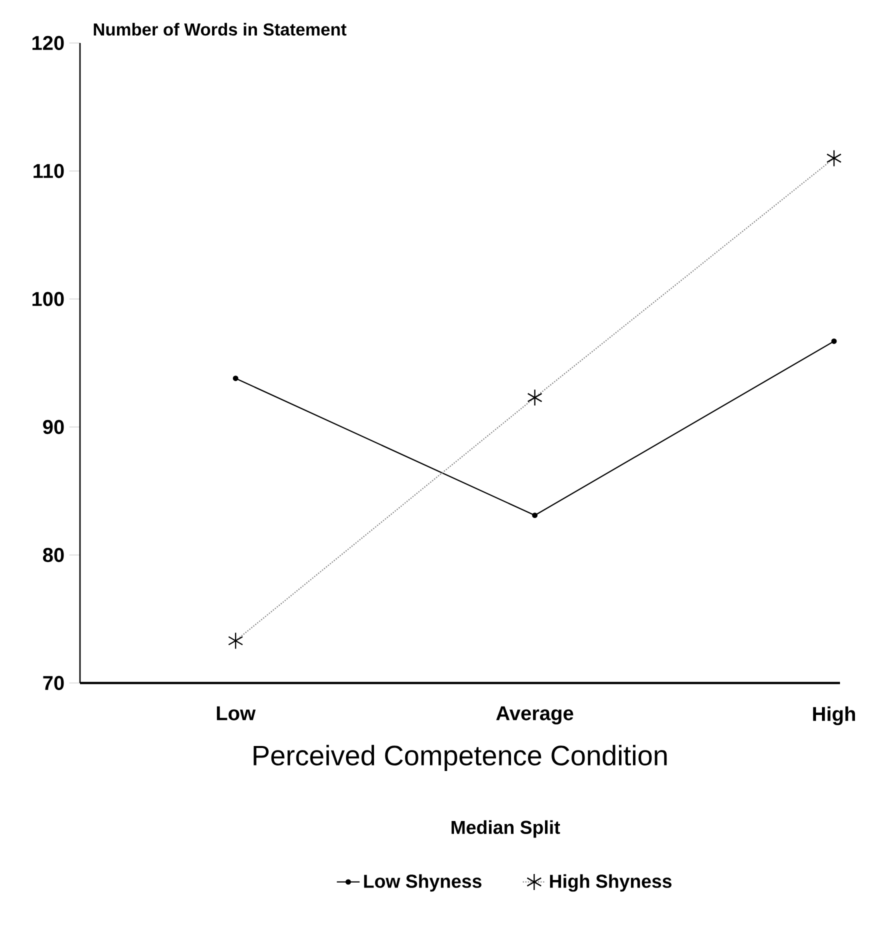 Image resolution: width=870 pixels, height=929 pixels. What do you see at coordinates (53, 683) in the screenshot?
I see `y-tick-label: 70` at bounding box center [53, 683].